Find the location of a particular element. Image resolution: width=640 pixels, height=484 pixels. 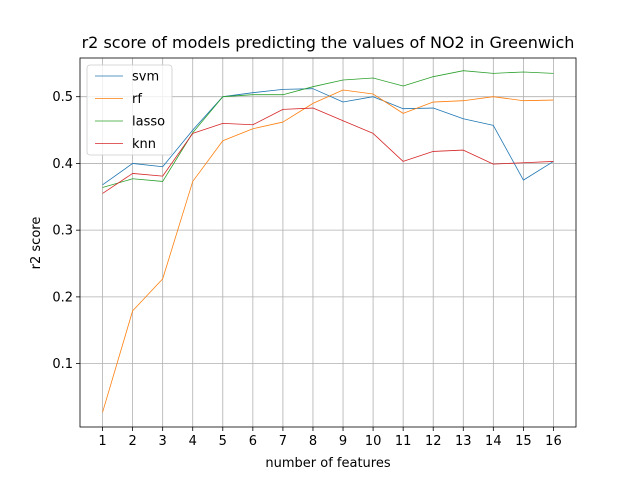

x-tick-label: 5 is located at coordinates (223, 441).